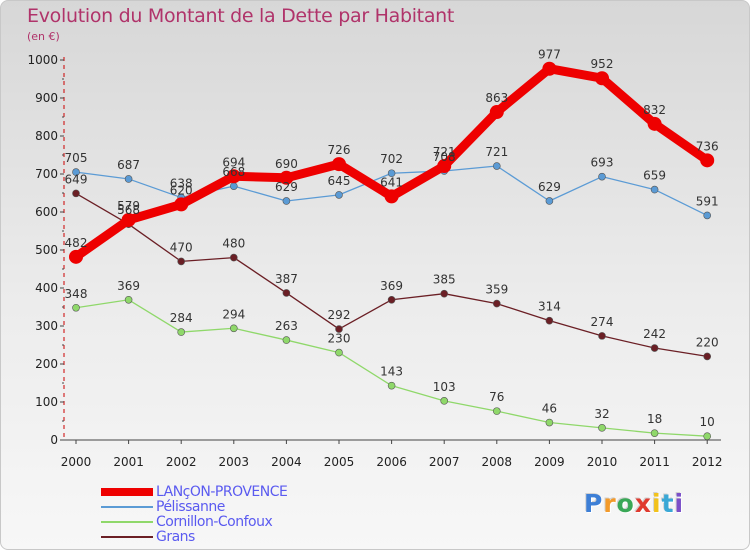 The image size is (750, 550). What do you see at coordinates (181, 190) in the screenshot?
I see `data-label: 620` at bounding box center [181, 190].